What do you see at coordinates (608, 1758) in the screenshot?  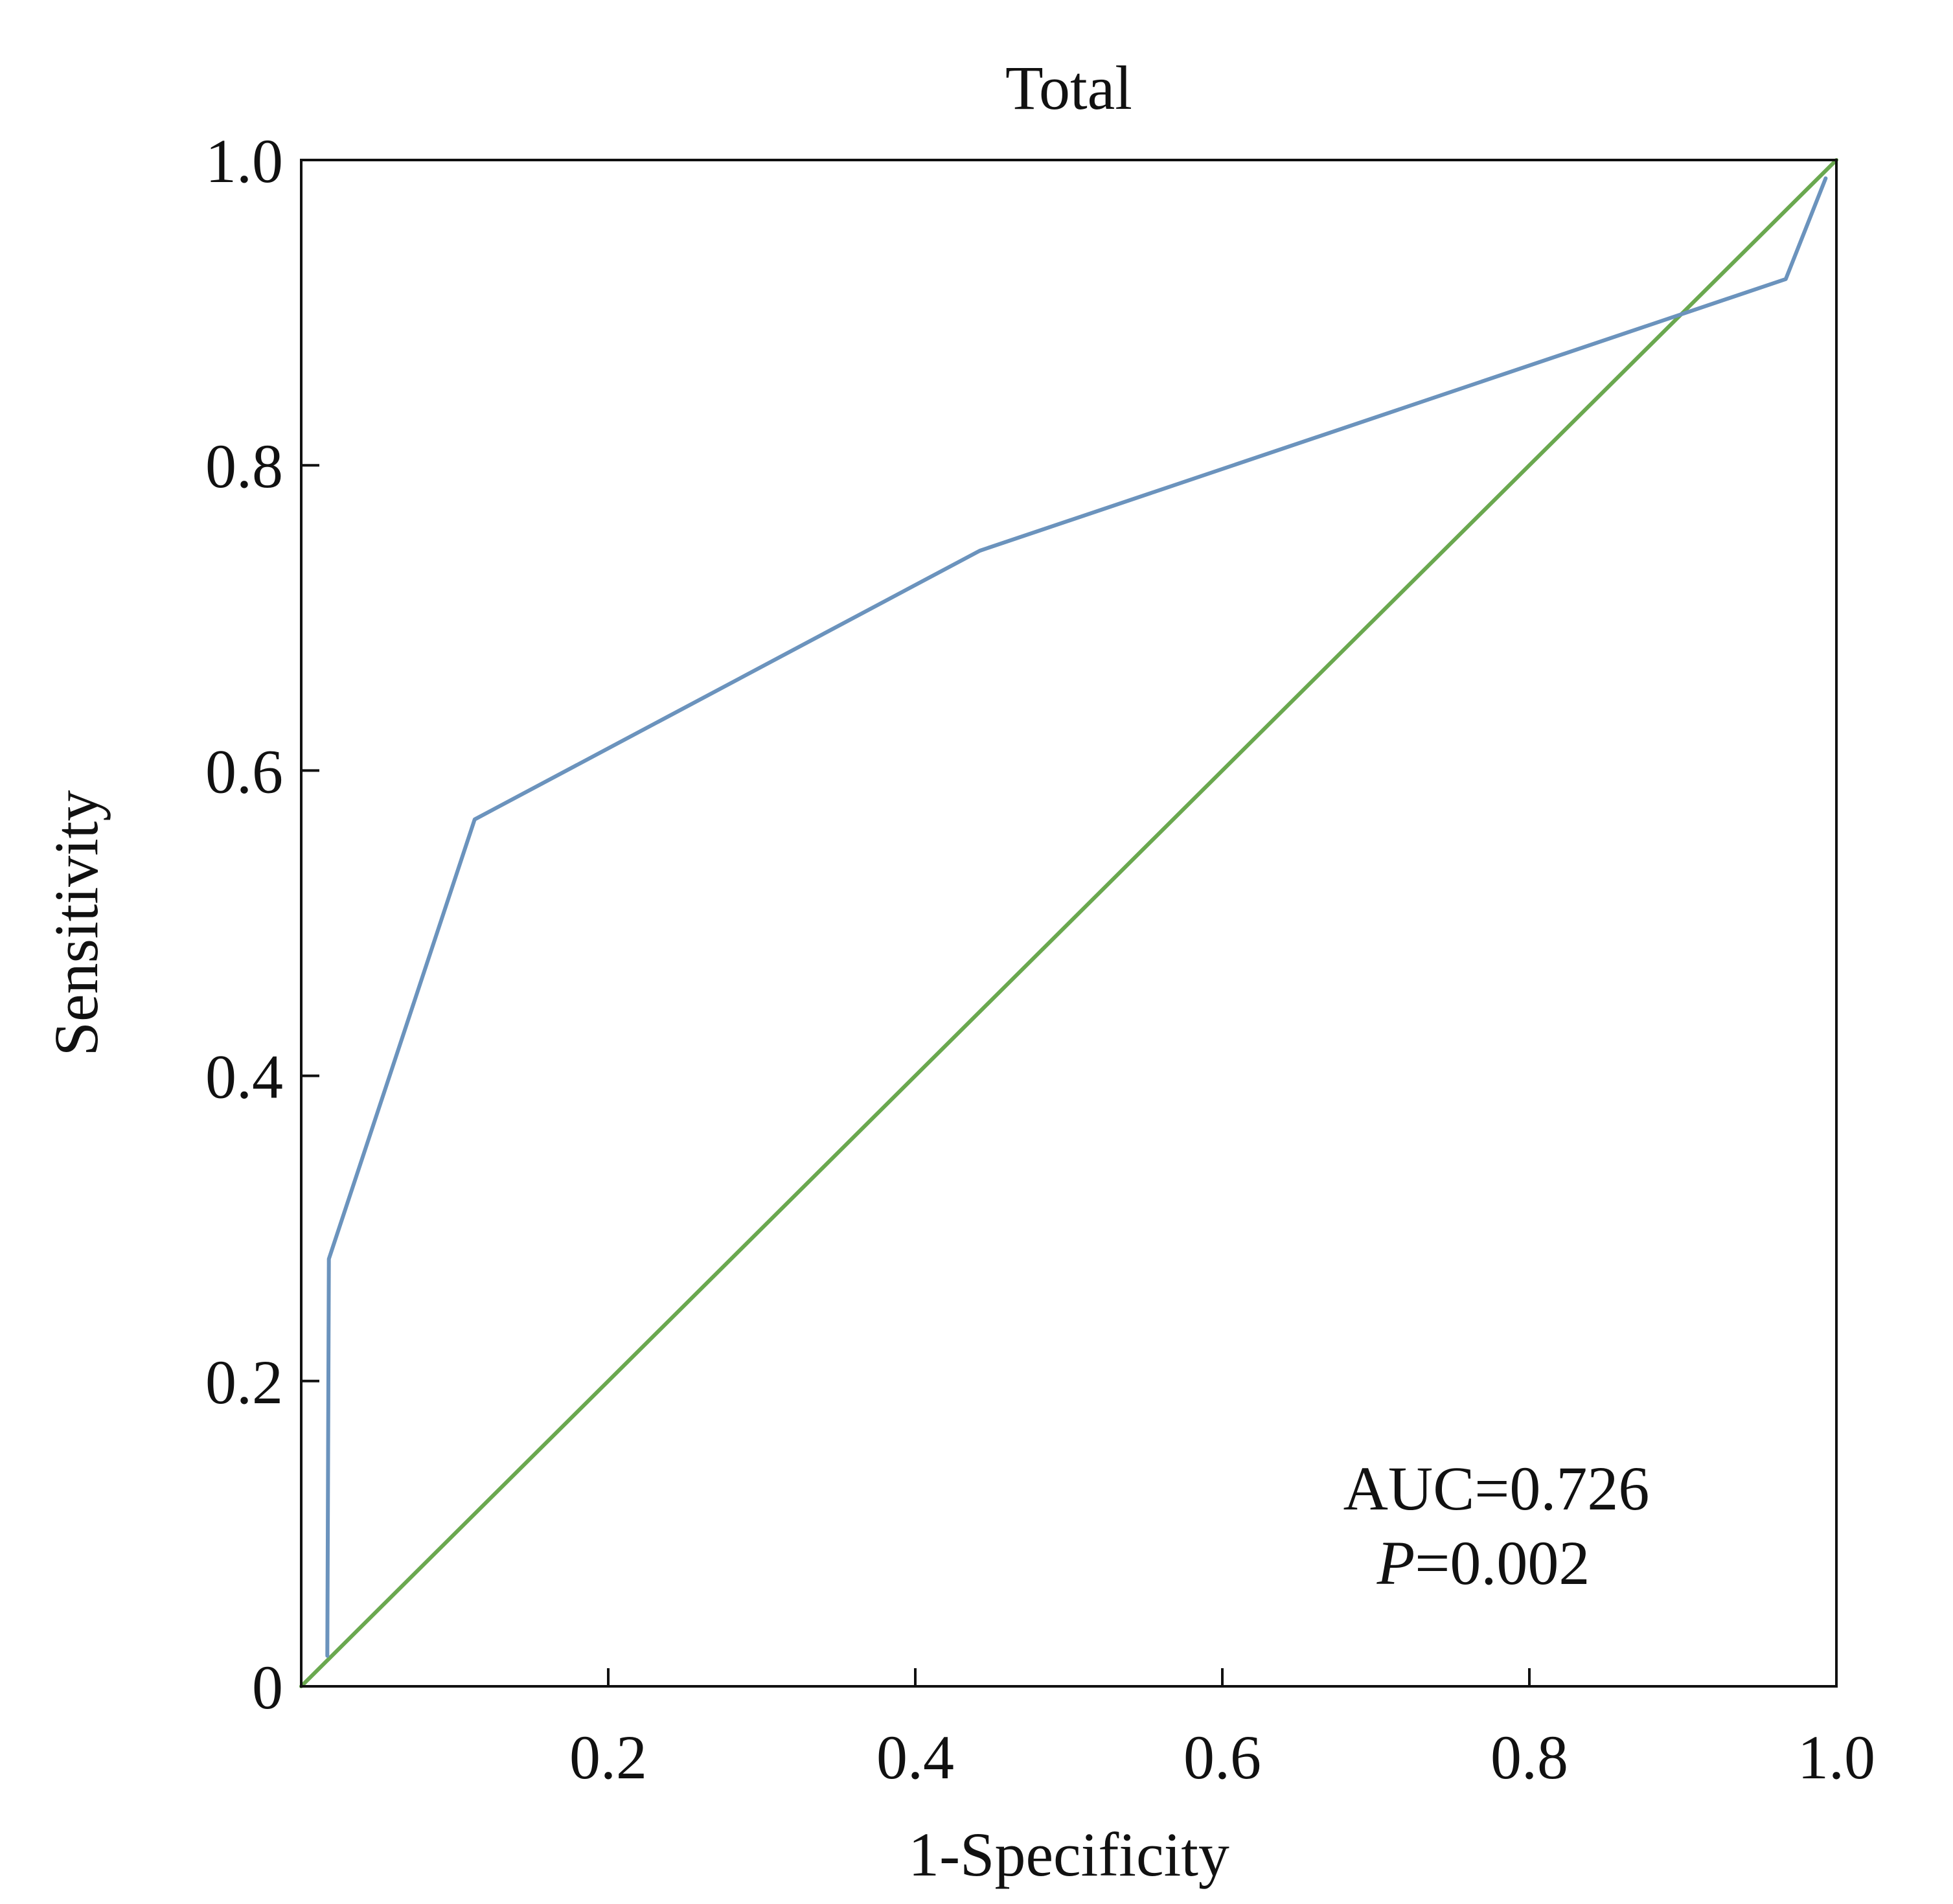 I see `x-tick-label: 0.2` at bounding box center [608, 1758].